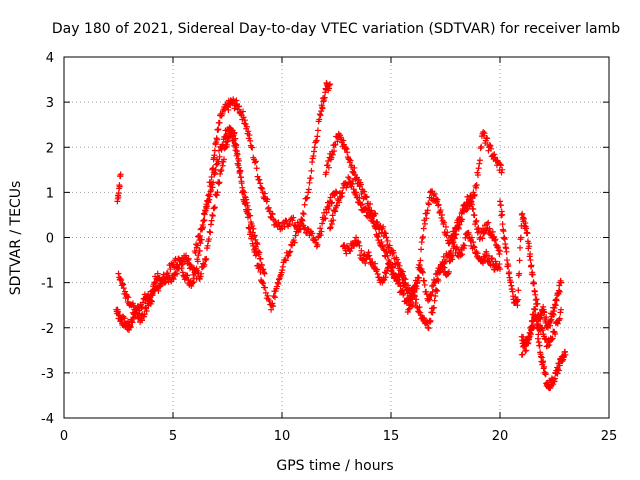 The image size is (640, 480). I want to click on y-tick-label: 0, so click(50, 239).